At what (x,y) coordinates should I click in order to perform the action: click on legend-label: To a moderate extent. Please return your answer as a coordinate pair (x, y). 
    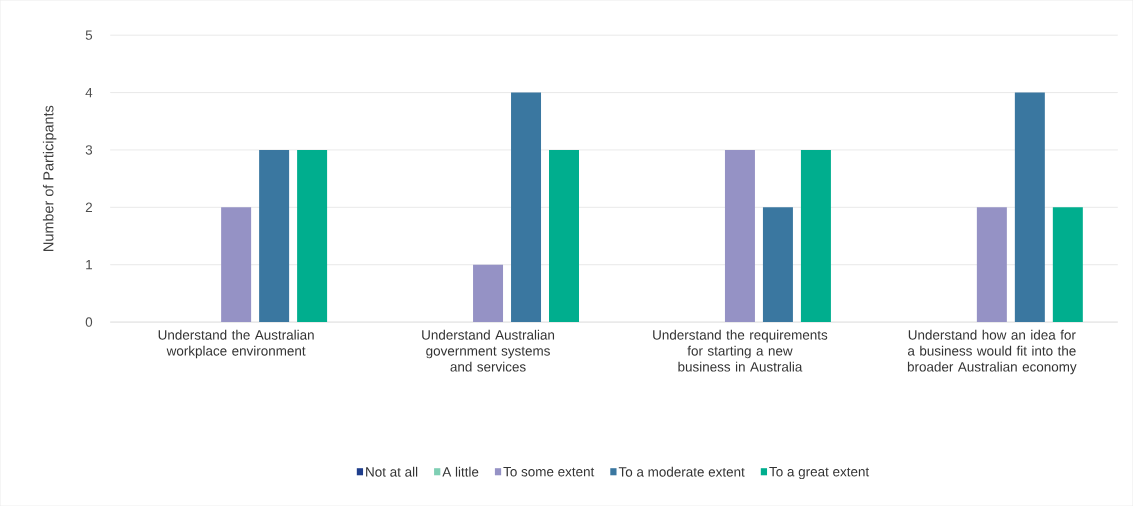
    Looking at the image, I should click on (681, 471).